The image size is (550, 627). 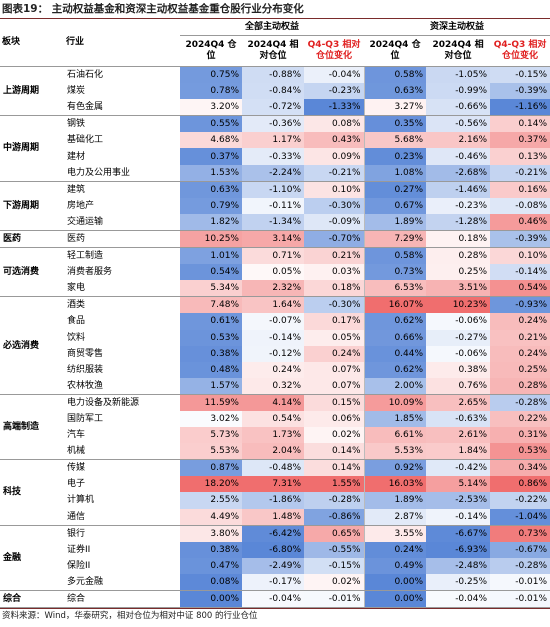 I want to click on value-cell: 10.25%, so click(x=211, y=239).